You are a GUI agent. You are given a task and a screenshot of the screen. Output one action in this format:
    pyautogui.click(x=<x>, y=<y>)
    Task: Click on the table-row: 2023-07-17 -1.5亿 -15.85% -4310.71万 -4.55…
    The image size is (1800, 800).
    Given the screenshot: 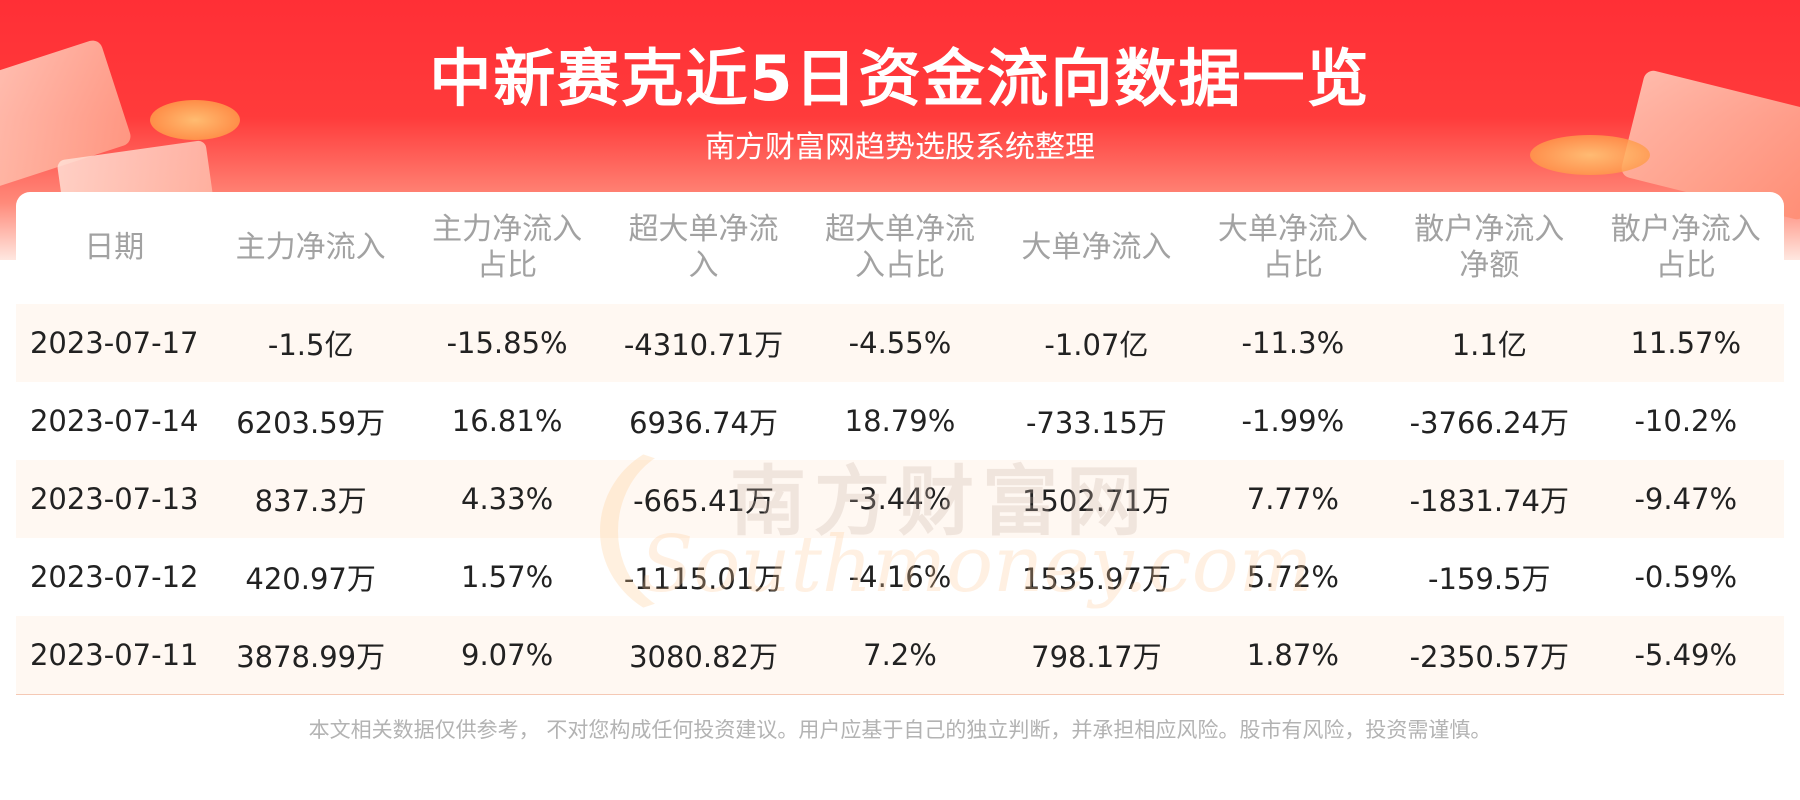 What is the action you would take?
    pyautogui.click(x=900, y=343)
    